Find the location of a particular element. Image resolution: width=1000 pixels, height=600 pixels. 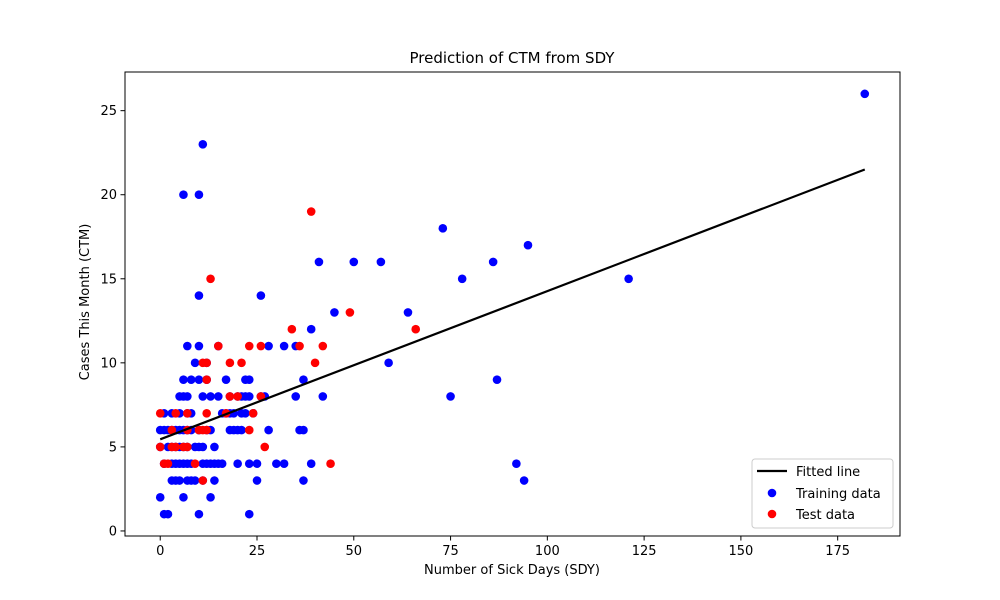

legend-marker-test is located at coordinates (772, 514).